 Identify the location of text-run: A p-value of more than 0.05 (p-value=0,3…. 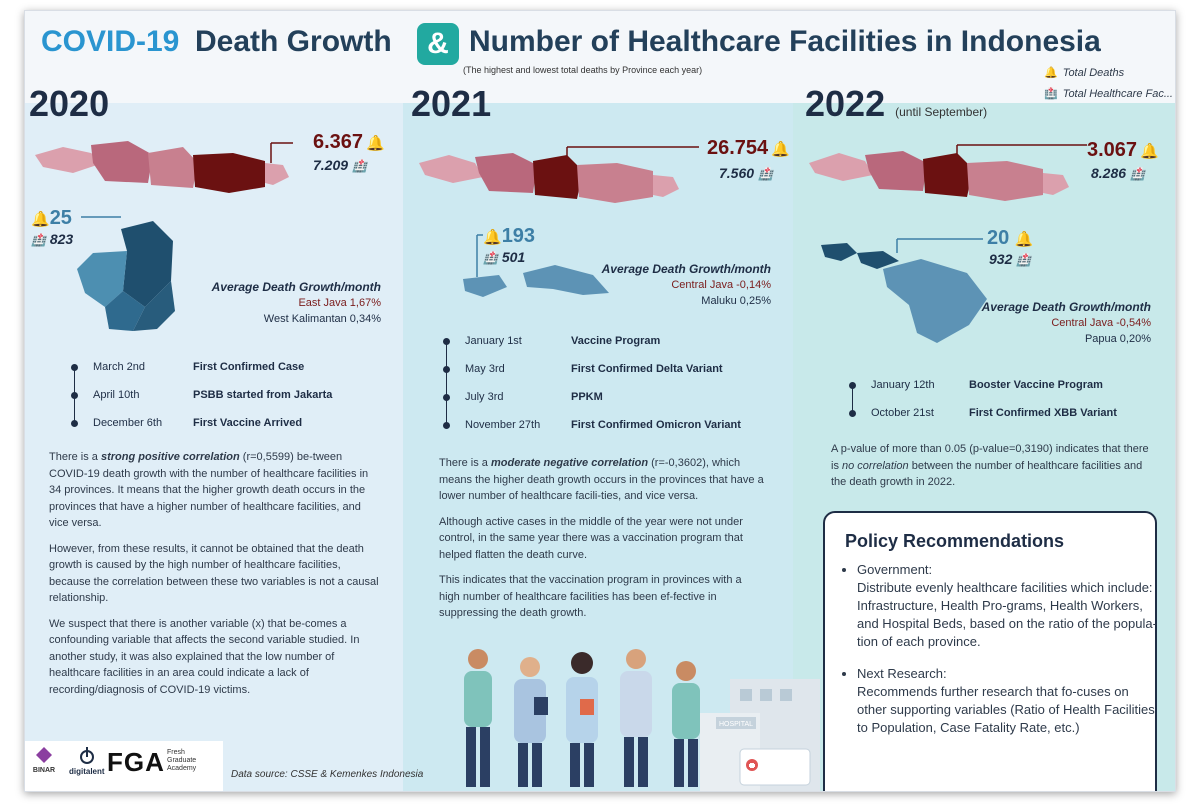
(990, 457).